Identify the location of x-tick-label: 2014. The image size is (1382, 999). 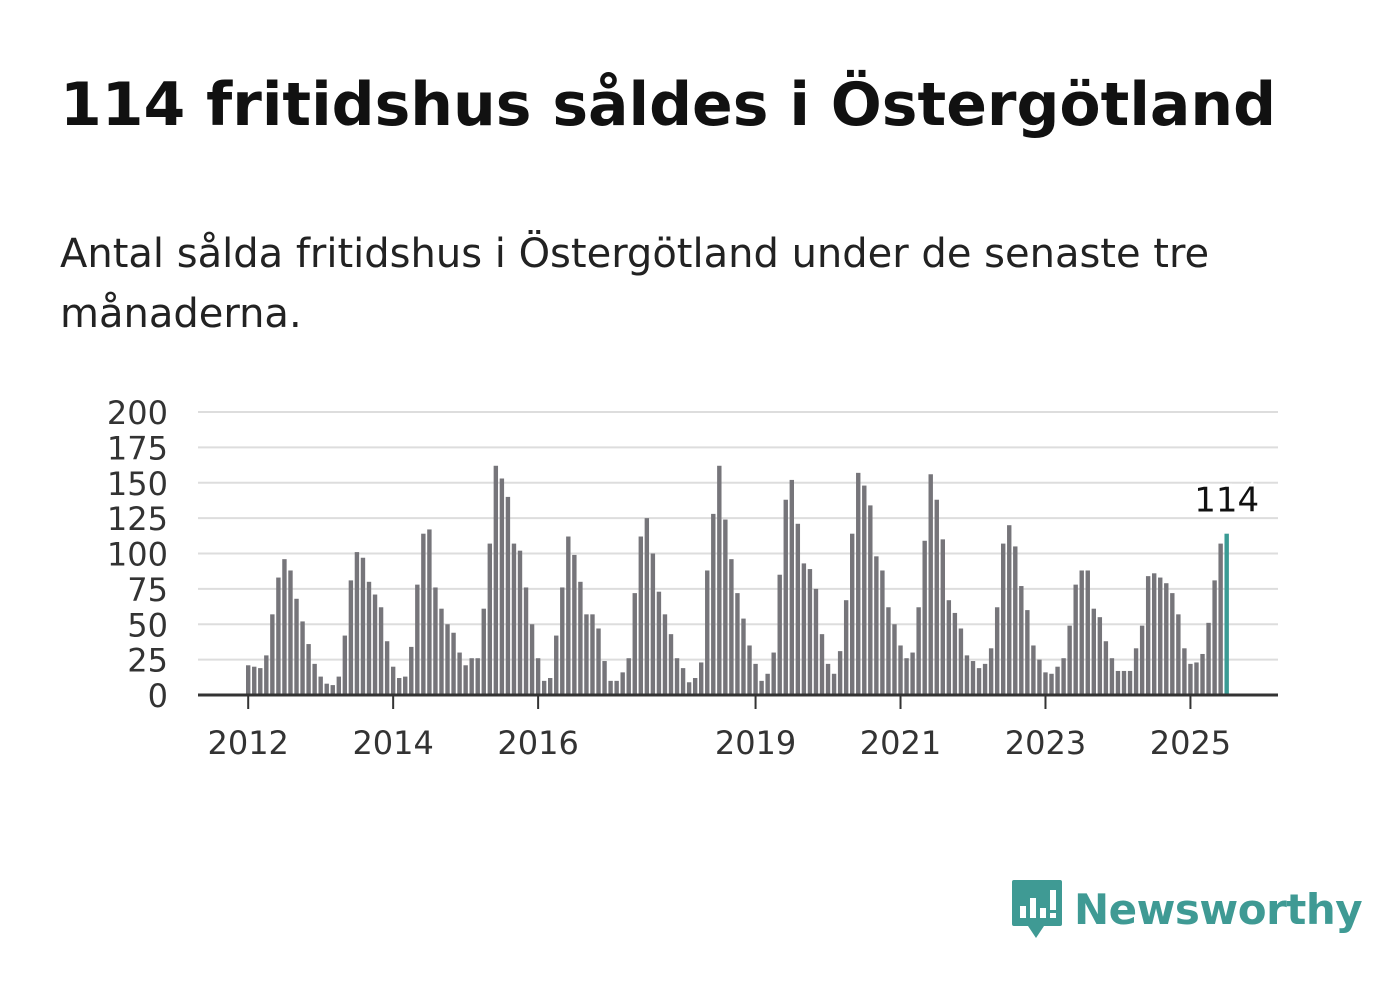
(392, 743).